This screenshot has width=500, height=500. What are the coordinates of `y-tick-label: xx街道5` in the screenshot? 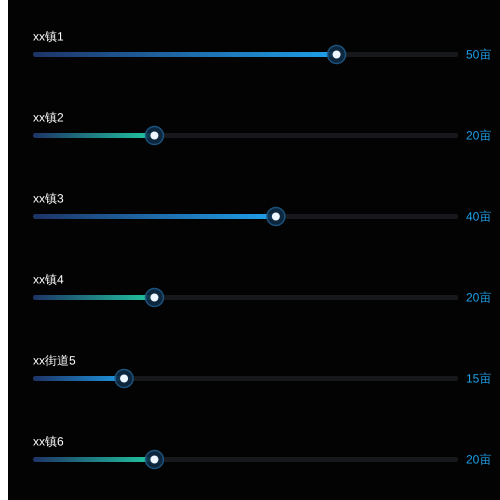 It's located at (54, 361).